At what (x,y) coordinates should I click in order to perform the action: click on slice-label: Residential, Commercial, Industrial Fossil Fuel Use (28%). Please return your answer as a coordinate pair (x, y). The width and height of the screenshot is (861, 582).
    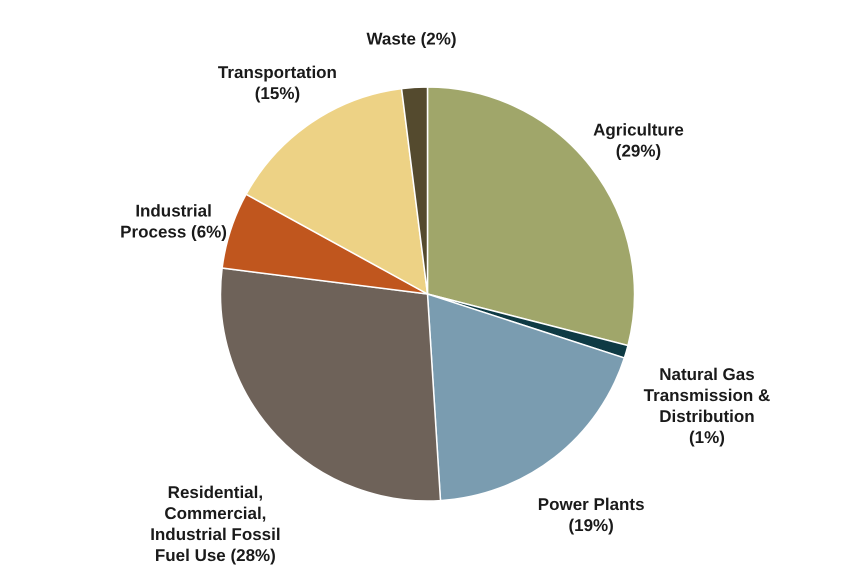
    Looking at the image, I should click on (215, 524).